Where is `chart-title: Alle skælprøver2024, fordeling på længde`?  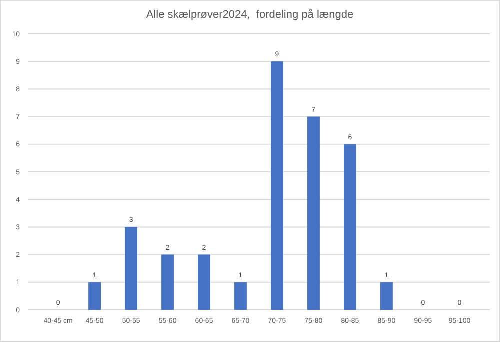 chart-title: Alle skælprøver2024, fordeling på længde is located at coordinates (250, 15).